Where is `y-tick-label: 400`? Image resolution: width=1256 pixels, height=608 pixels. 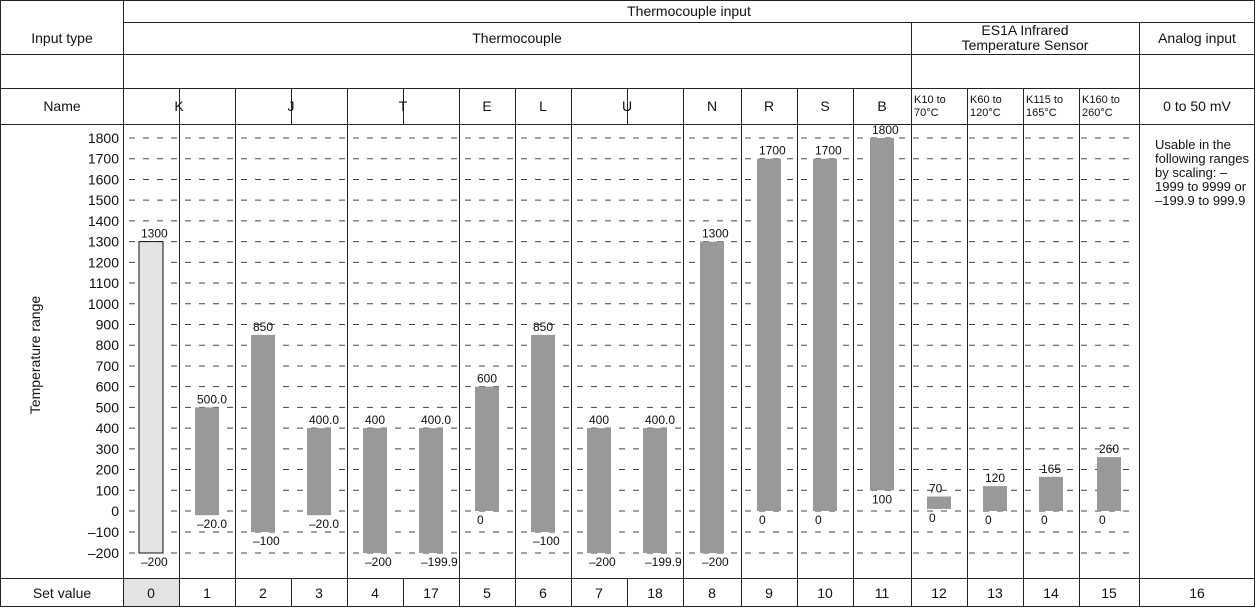
y-tick-label: 400 is located at coordinates (108, 428).